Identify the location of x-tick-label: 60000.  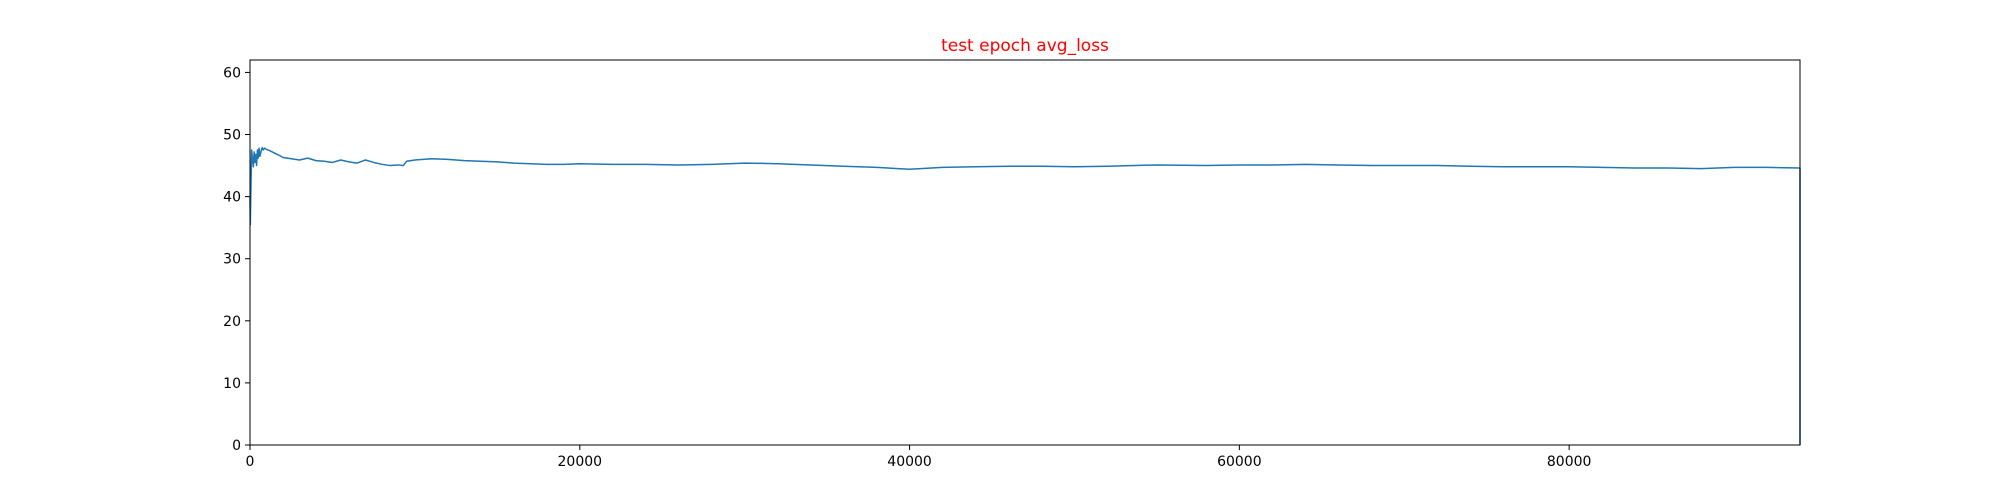
(1239, 462).